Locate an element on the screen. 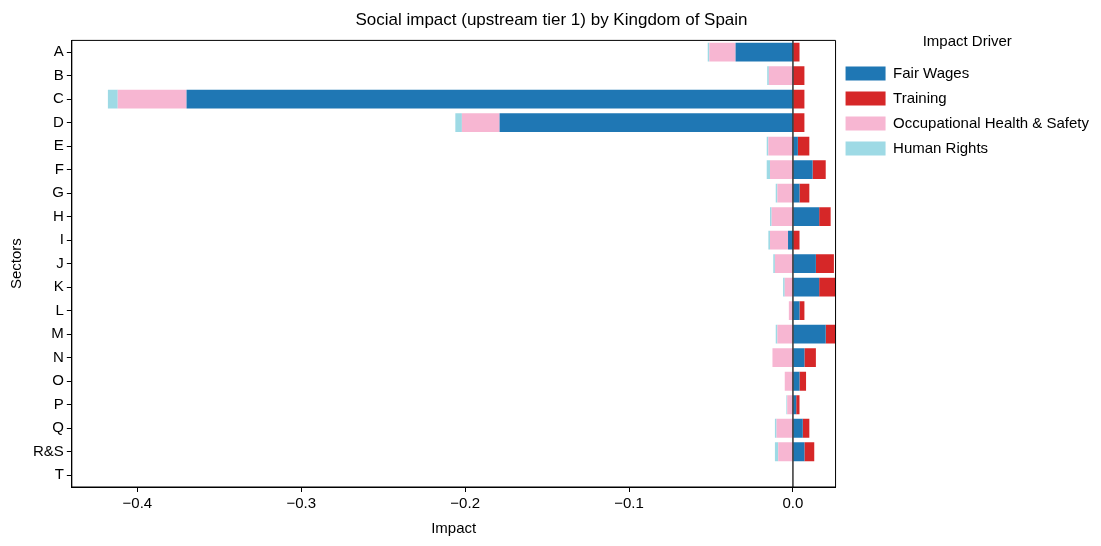  y-tick-label: D is located at coordinates (58, 121).